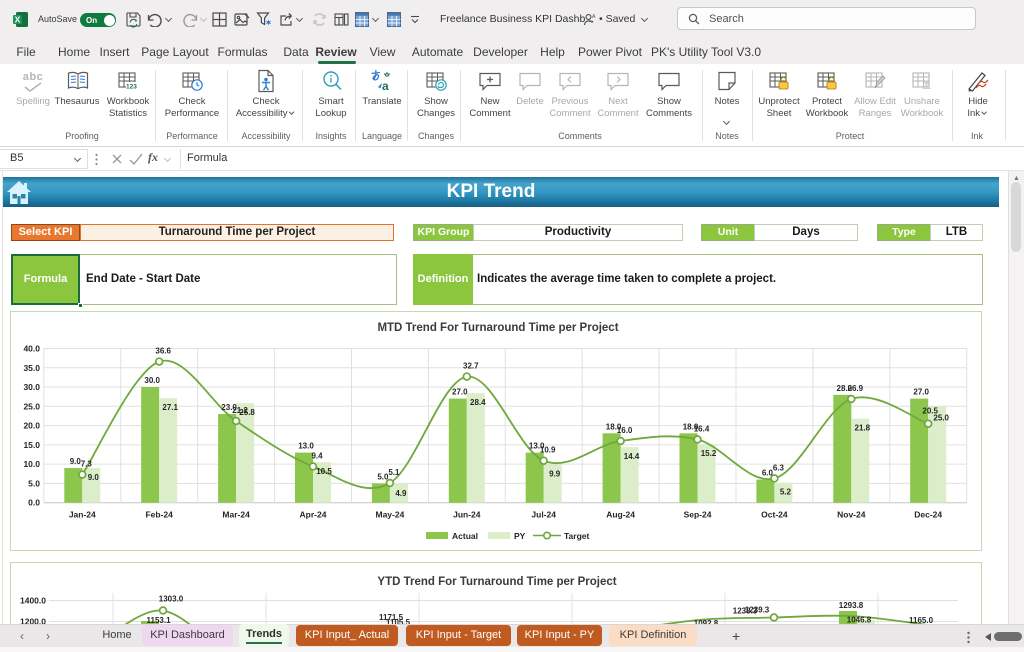  I want to click on svg-text: Dec-24, so click(928, 515).